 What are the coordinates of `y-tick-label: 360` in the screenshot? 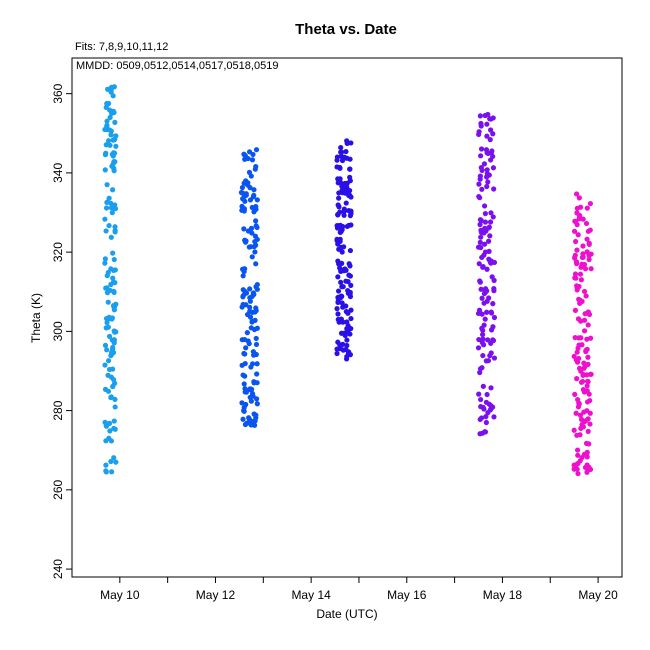 It's located at (58, 93).